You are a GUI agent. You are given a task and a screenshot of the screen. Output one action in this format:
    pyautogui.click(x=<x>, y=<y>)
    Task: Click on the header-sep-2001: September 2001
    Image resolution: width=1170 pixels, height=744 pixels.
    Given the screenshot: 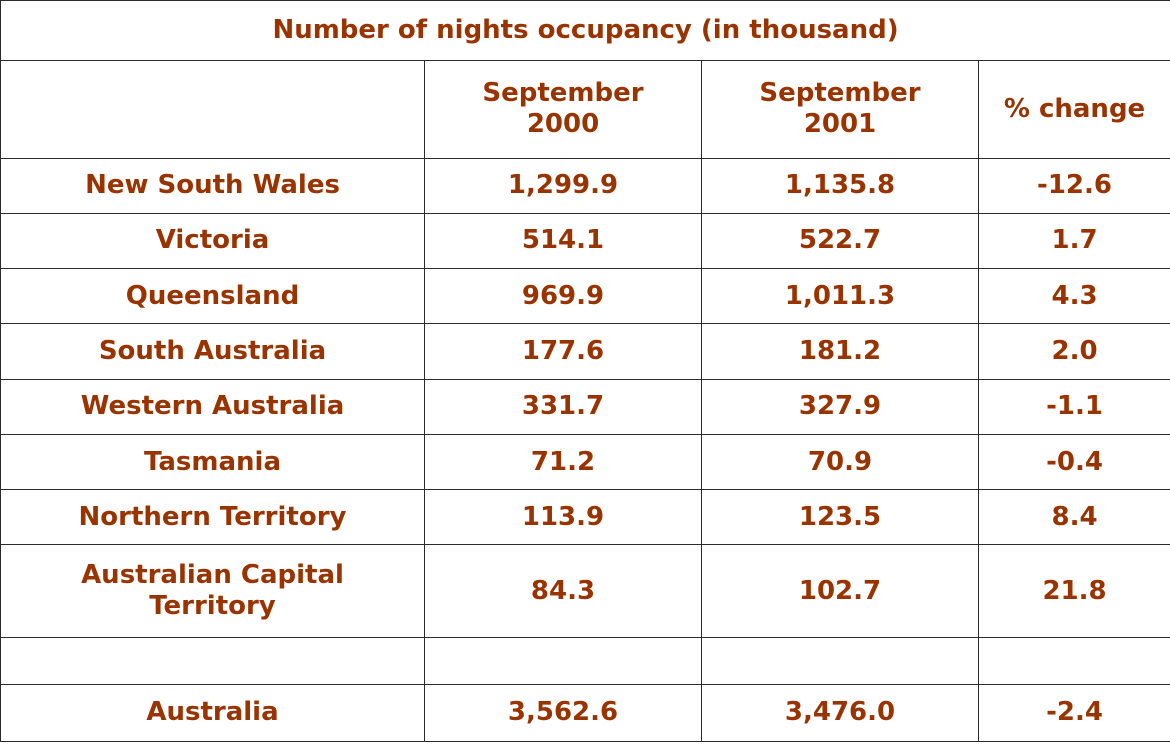 What is the action you would take?
    pyautogui.click(x=840, y=109)
    